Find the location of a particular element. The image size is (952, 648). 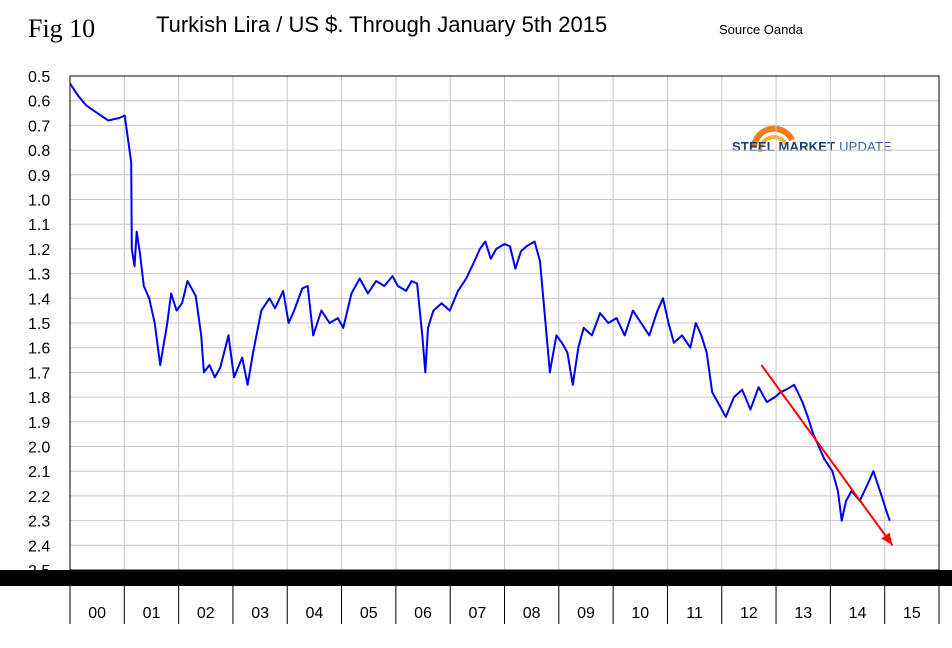

x-tick-label: 15 is located at coordinates (912, 613).